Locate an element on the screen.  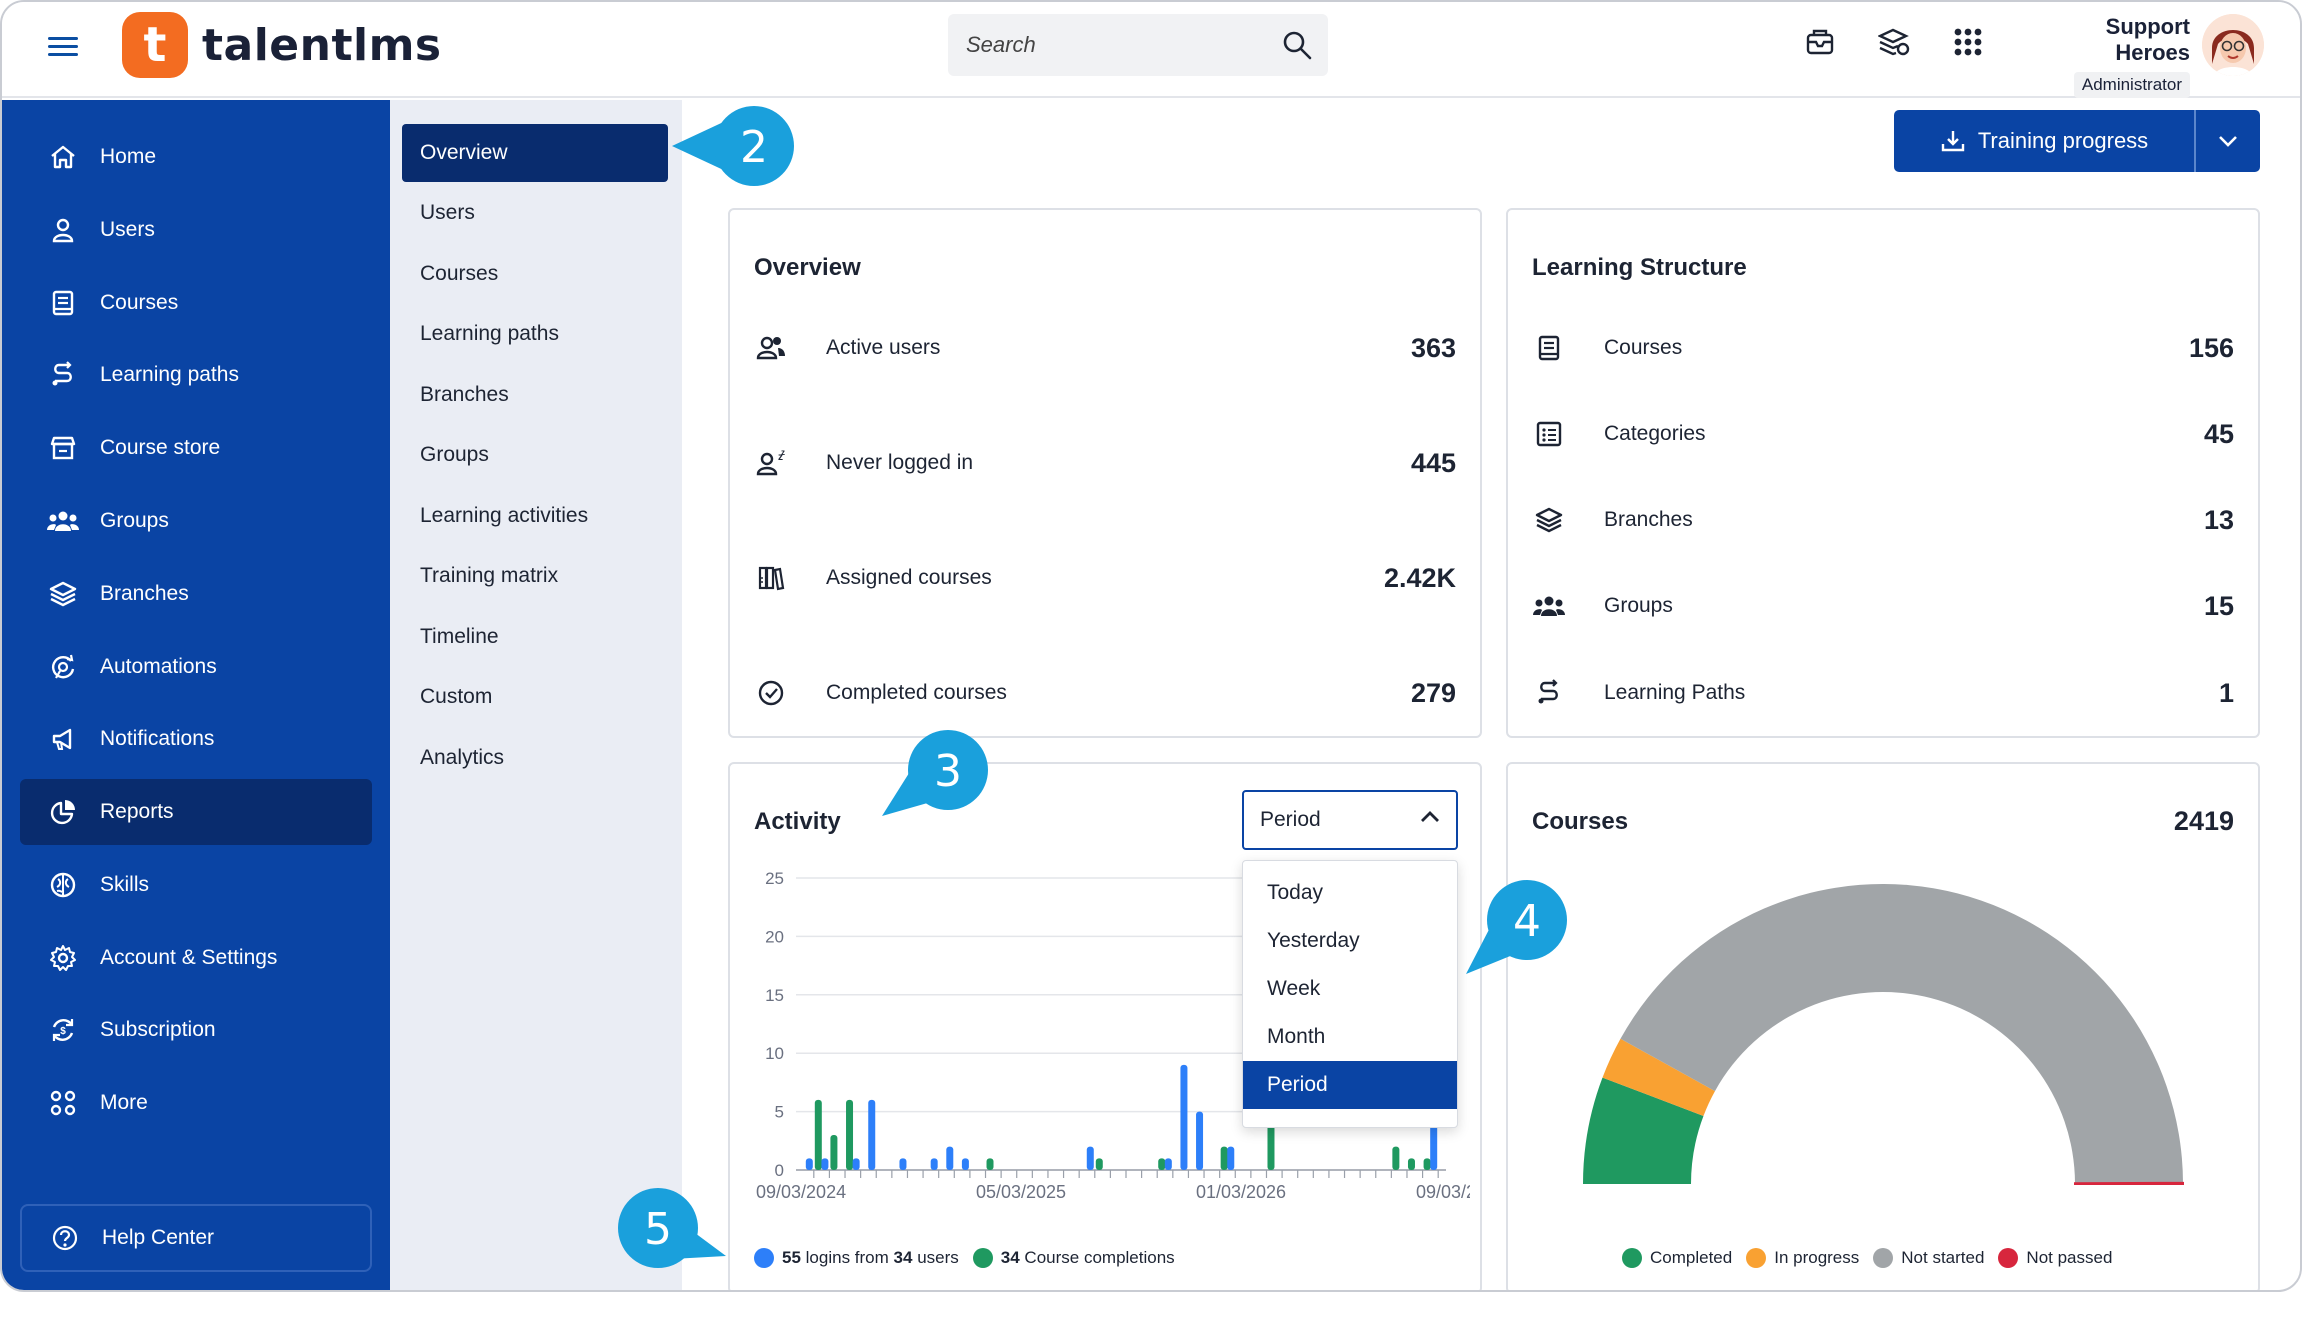
legend-dot-not-passed is located at coordinates (2008, 1258).